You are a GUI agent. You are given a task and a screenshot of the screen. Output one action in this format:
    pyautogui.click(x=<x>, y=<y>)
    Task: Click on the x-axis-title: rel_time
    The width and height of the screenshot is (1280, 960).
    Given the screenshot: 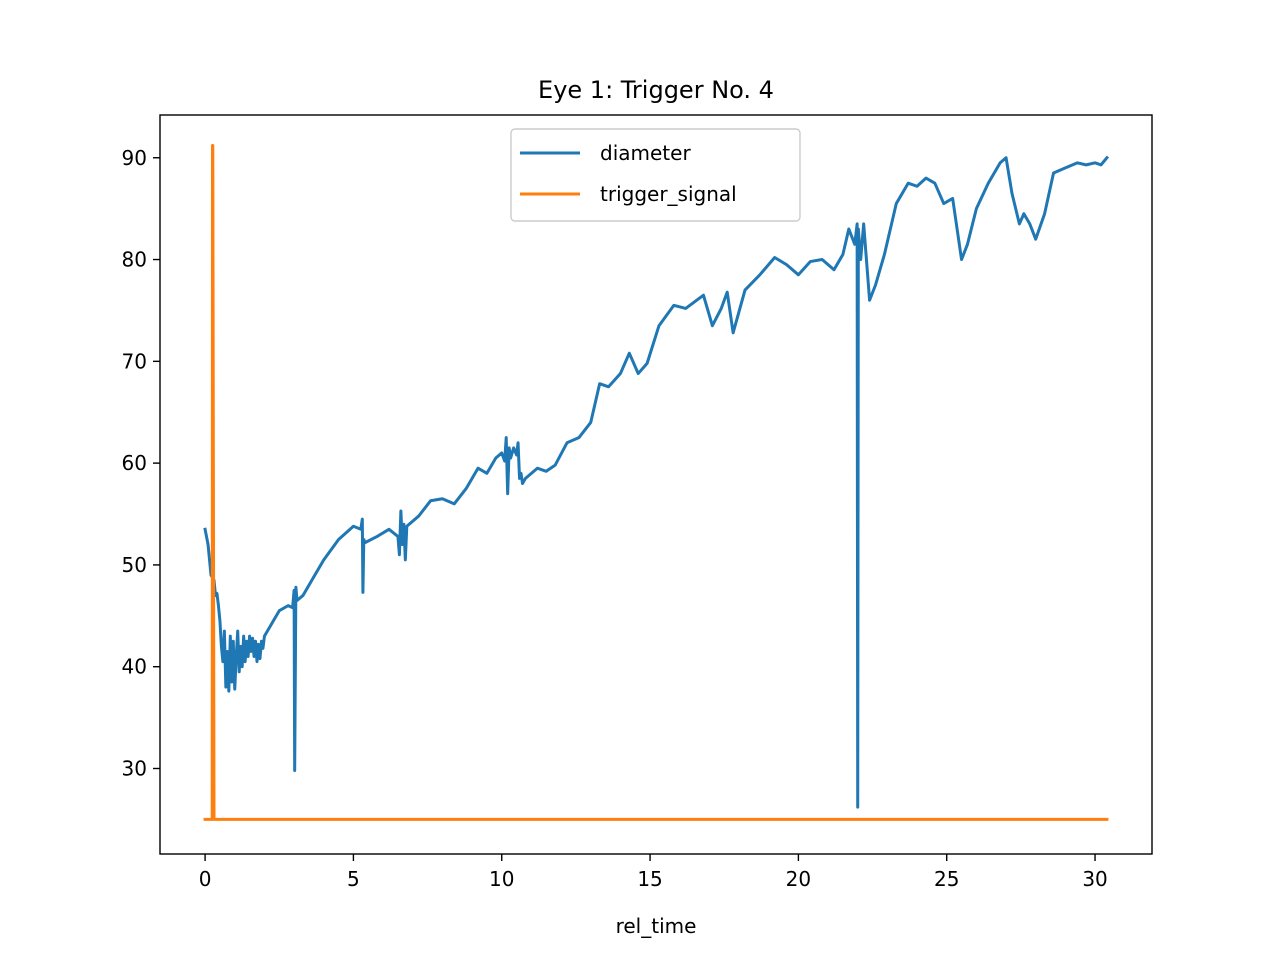 What is the action you would take?
    pyautogui.click(x=656, y=926)
    